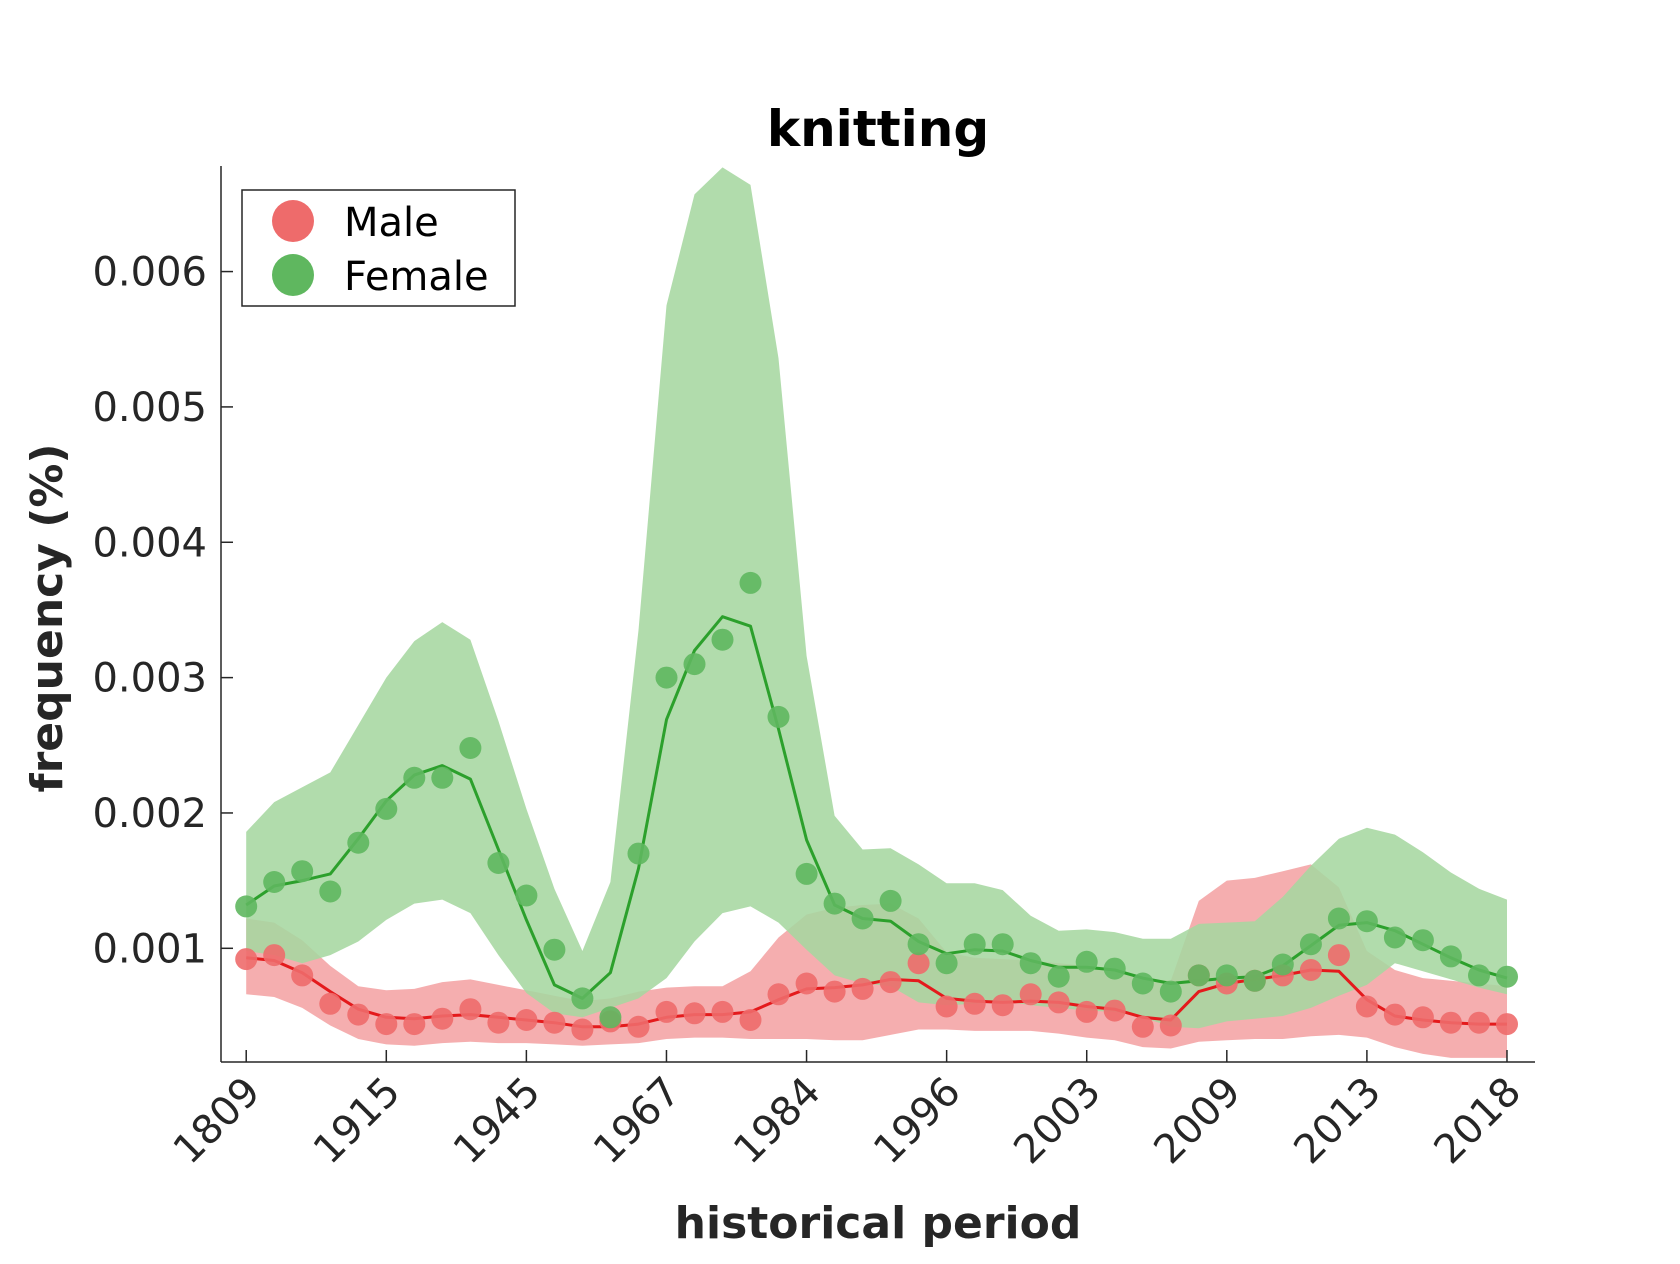 The height and width of the screenshot is (1264, 1680). Describe the element at coordinates (917, 1121) in the screenshot. I see `x-tick-label: 1996` at that location.